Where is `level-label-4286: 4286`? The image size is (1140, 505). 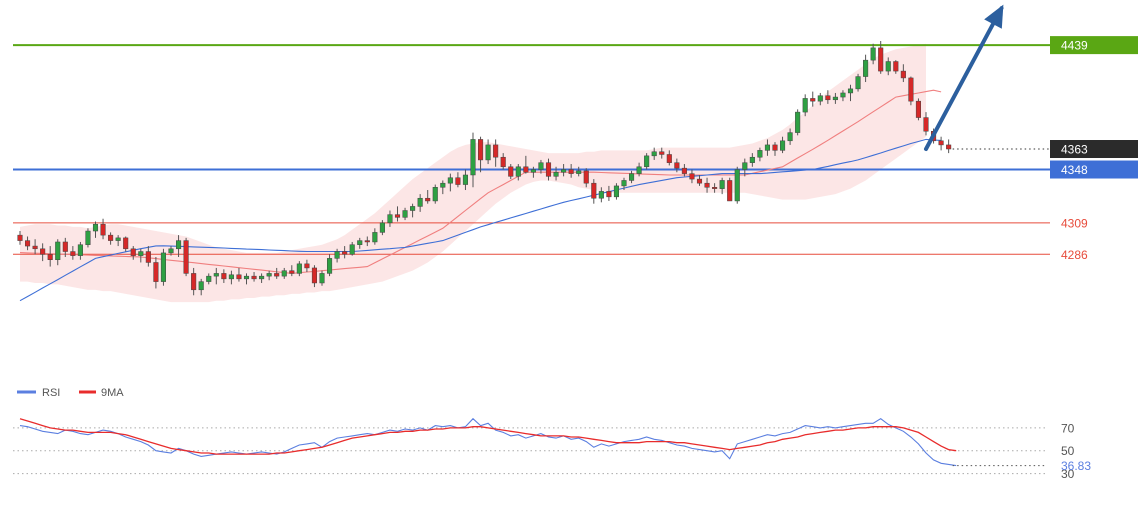 level-label-4286: 4286 is located at coordinates (1074, 255).